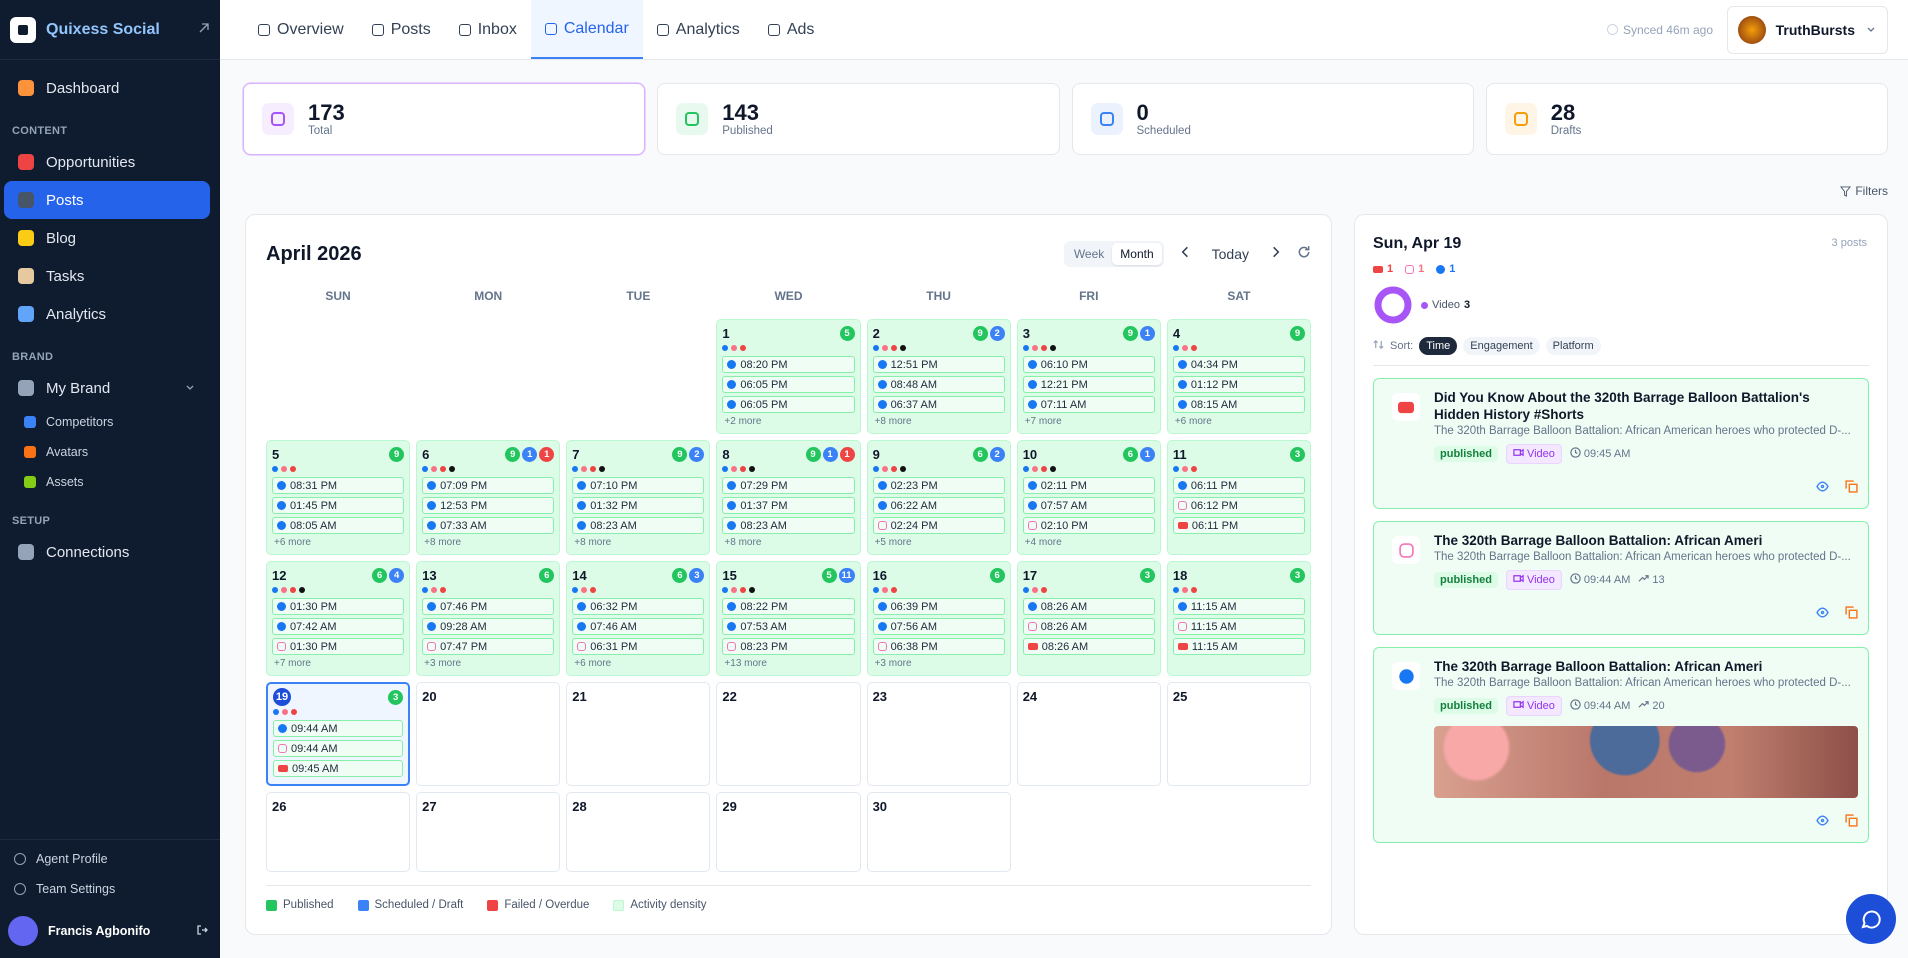 The width and height of the screenshot is (1908, 958). What do you see at coordinates (788, 485) in the screenshot?
I see `post-slot: 07:29 PM` at bounding box center [788, 485].